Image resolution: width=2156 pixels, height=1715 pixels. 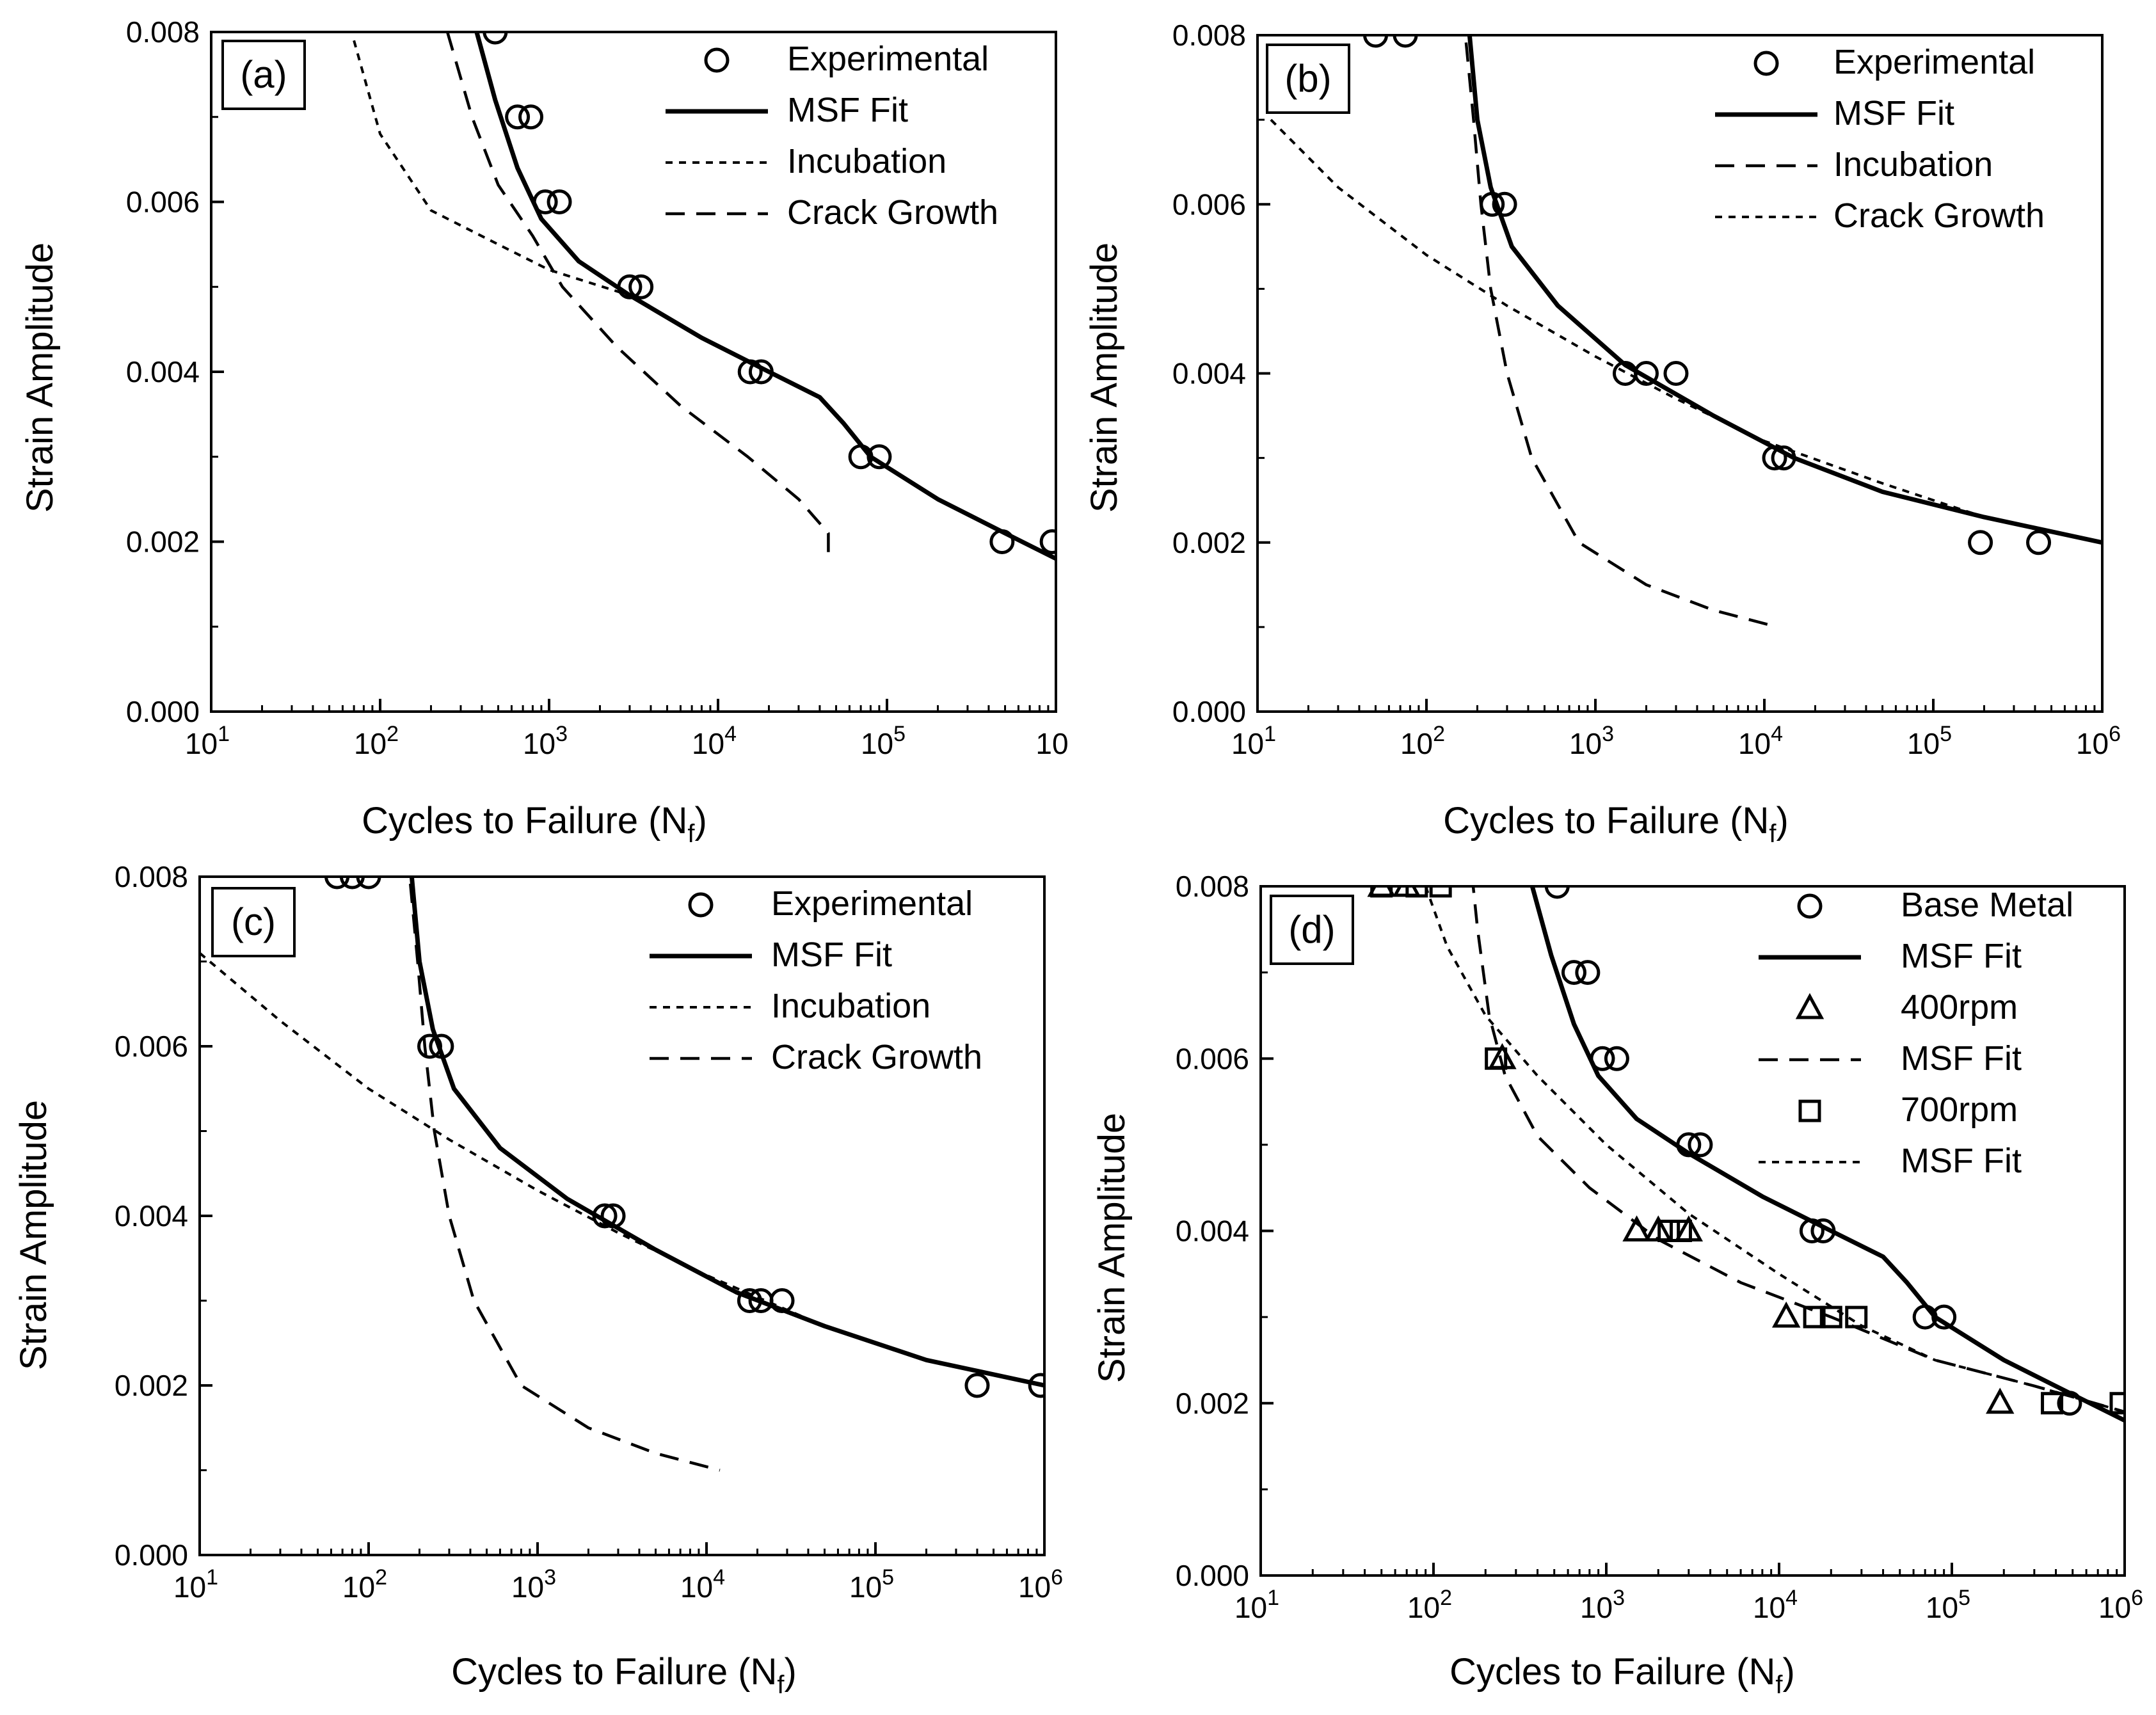 I want to click on legend-label: Crack Growth, so click(x=893, y=212).